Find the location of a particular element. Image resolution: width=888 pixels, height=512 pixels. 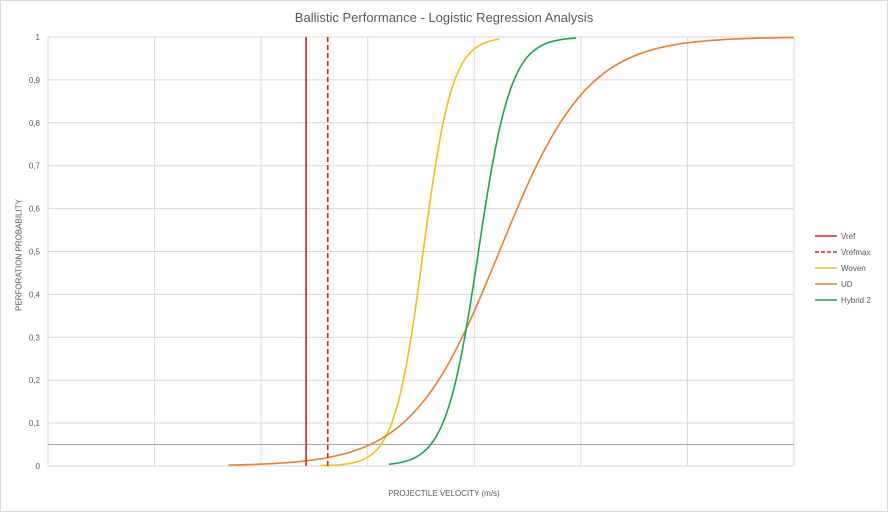

legend-item-vref: Vref is located at coordinates (843, 236).